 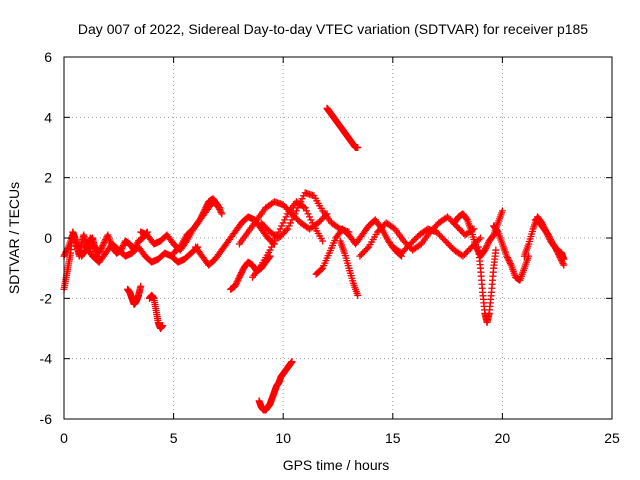 What do you see at coordinates (283, 438) in the screenshot?
I see `x-tick-label: 10` at bounding box center [283, 438].